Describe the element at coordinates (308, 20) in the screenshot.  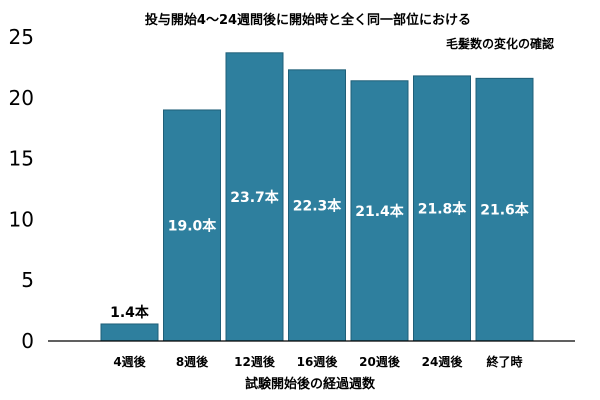
I see `chart-title-line1: 投与開始4～24週間後に開始時と全く同一部位における` at that location.